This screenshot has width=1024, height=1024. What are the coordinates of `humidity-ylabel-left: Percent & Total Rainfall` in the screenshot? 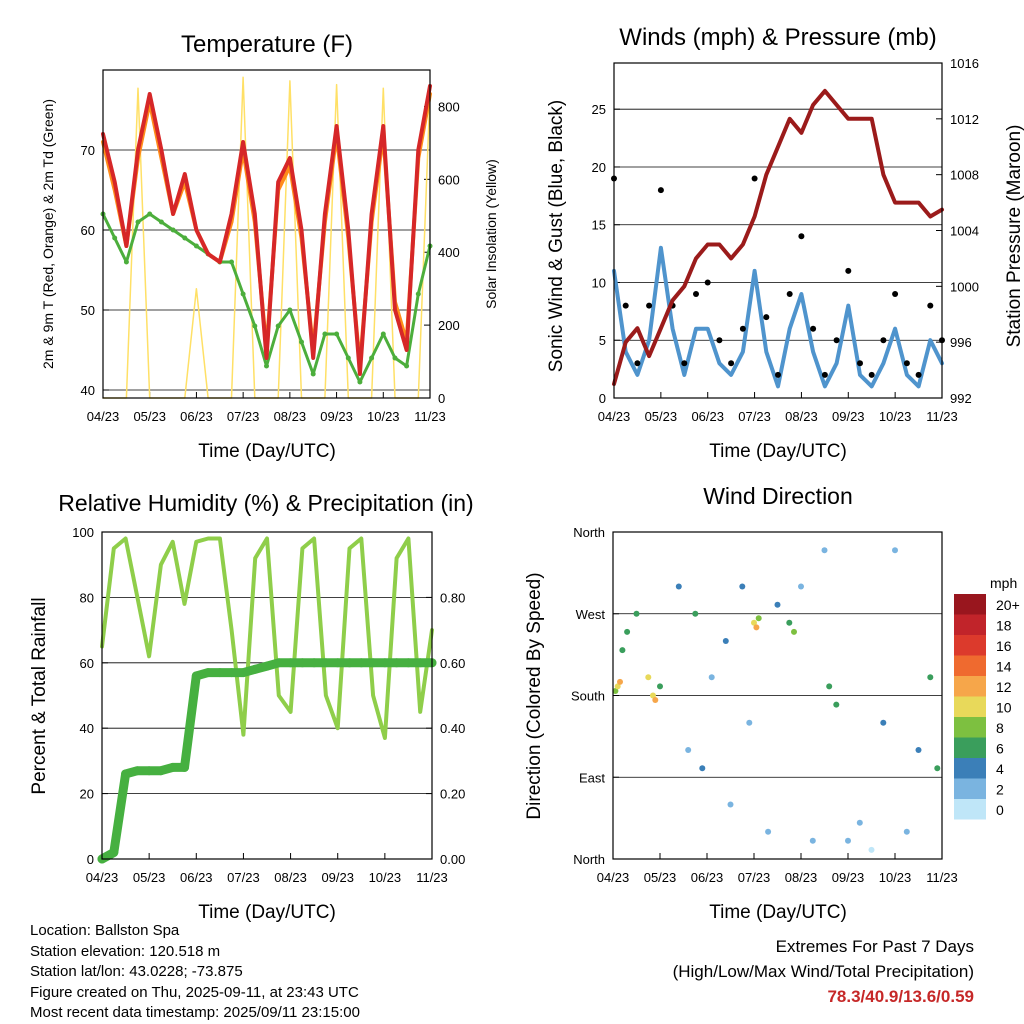 It's located at (39, 695).